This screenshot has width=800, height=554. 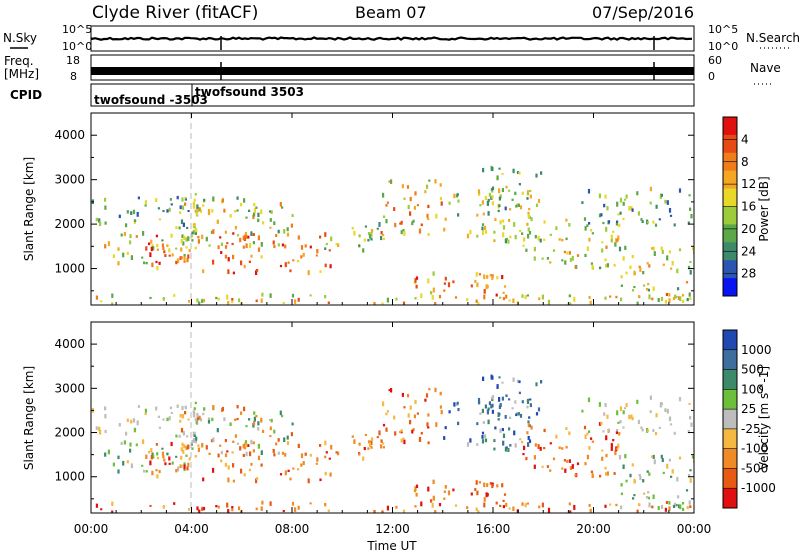 What do you see at coordinates (391, 546) in the screenshot?
I see `xaxis-label: Time UT` at bounding box center [391, 546].